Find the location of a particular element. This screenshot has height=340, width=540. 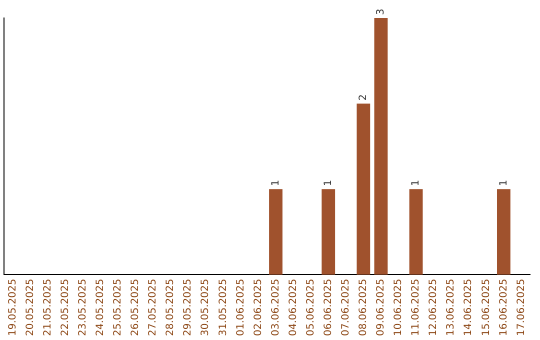

x-tick-label: 12.06.2025 is located at coordinates (434, 307).